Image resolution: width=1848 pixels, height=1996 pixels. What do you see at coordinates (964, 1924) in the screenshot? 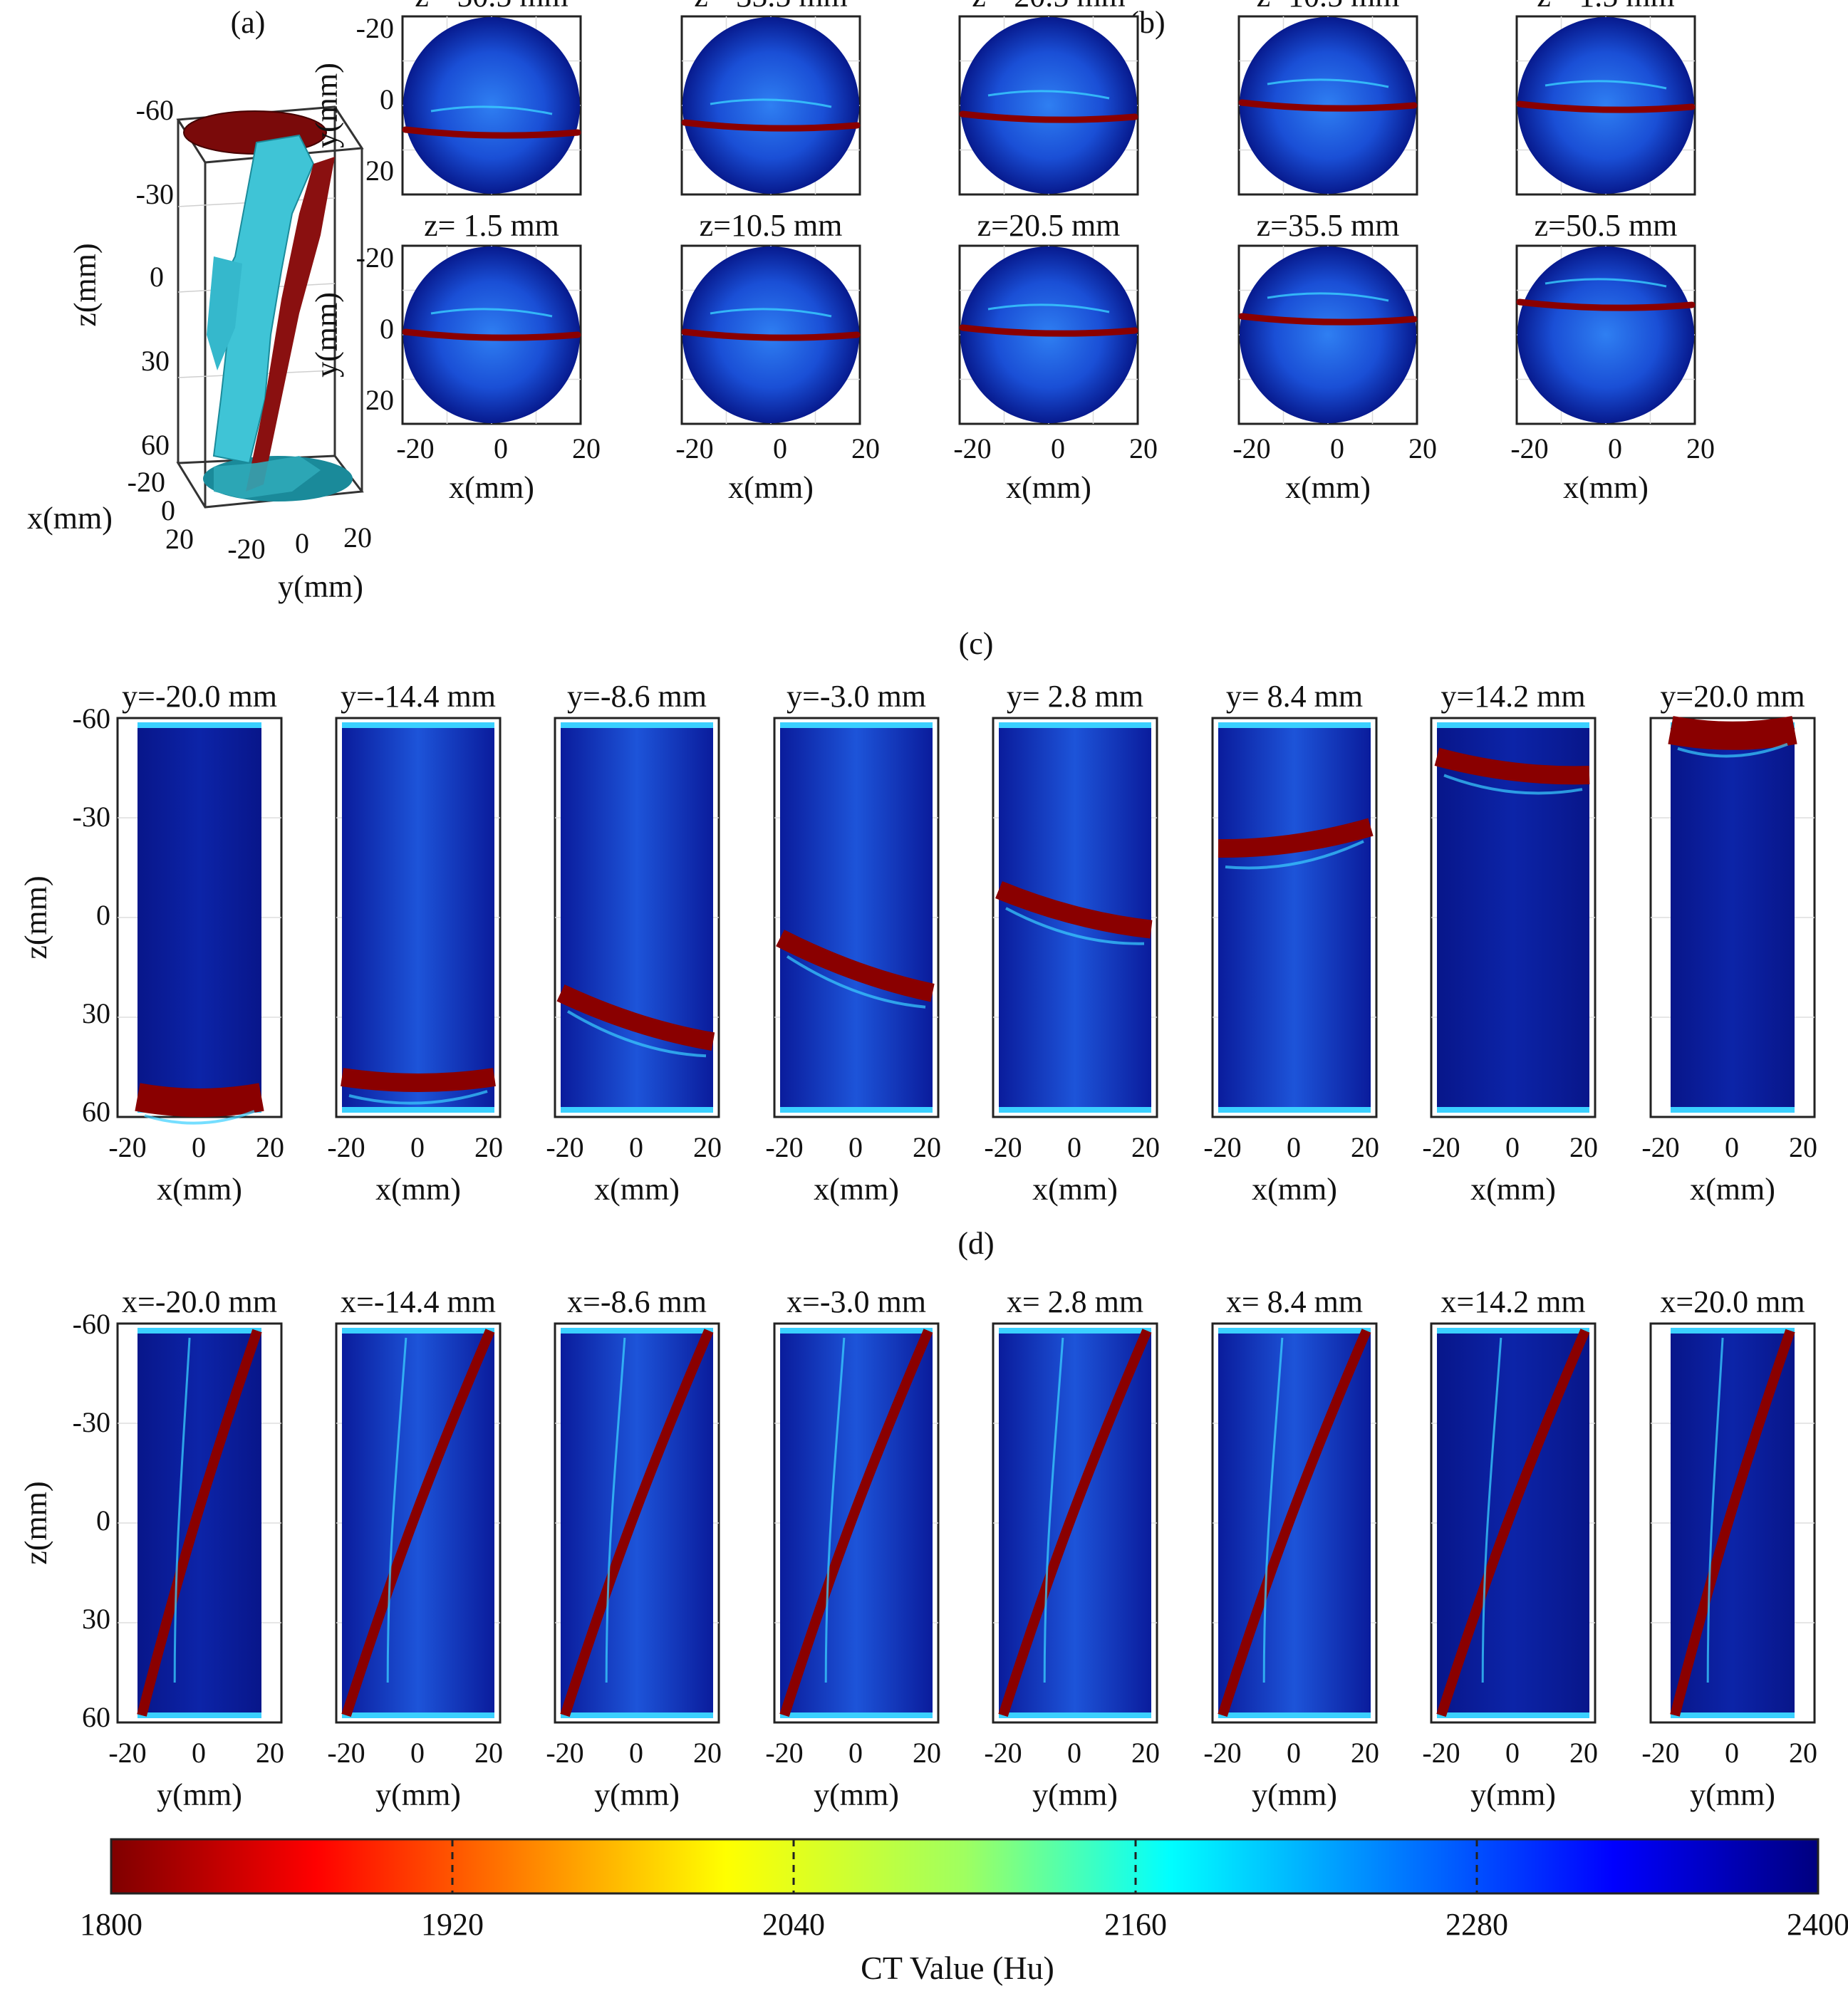
I see `colorbar-ticks: 1800 1920 2040 2160 2280 2400` at bounding box center [964, 1924].